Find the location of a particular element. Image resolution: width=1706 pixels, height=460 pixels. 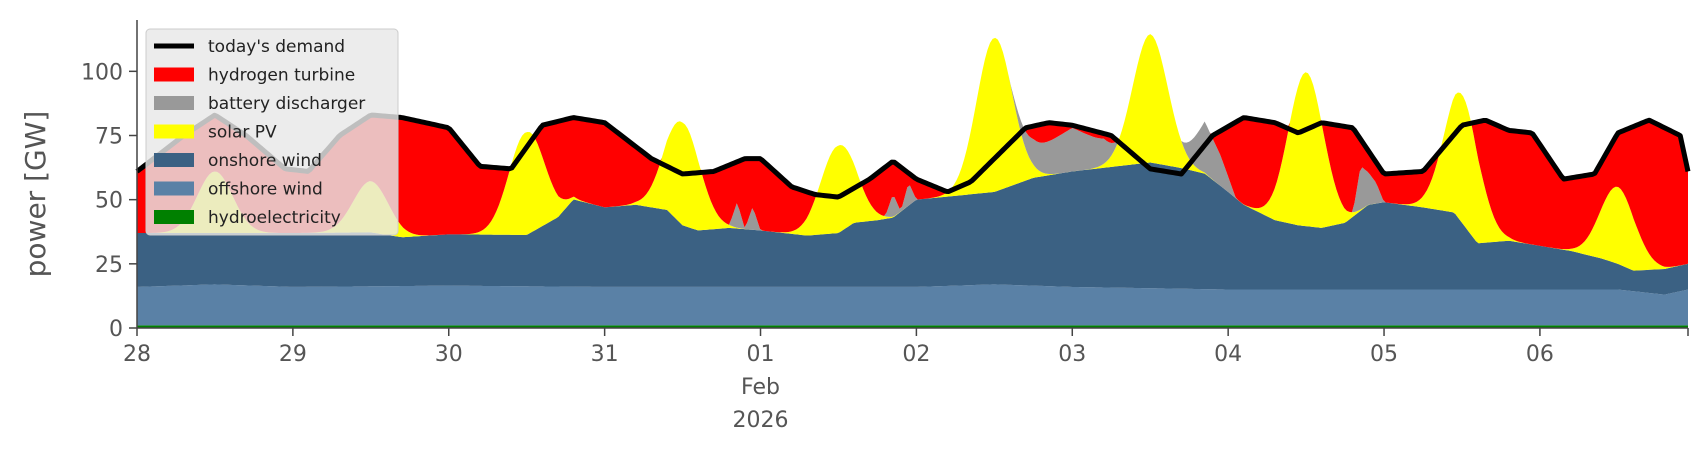

y-tick-label: 75 is located at coordinates (109, 137).